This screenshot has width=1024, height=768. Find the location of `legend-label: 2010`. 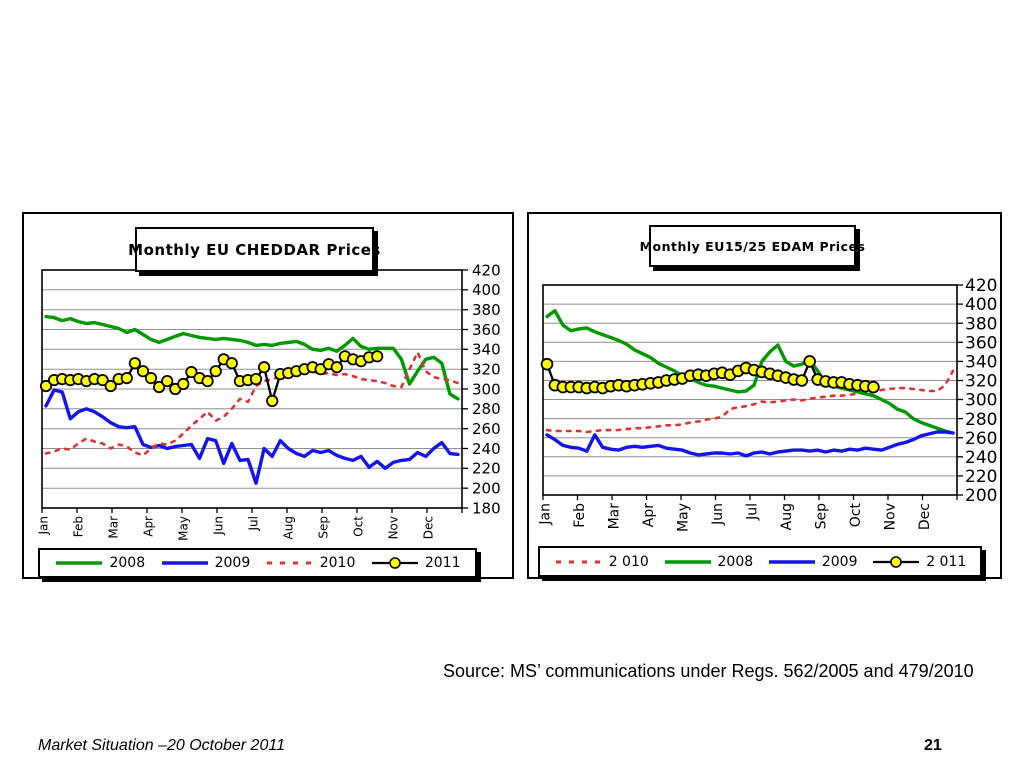

legend-label: 2010 is located at coordinates (337, 563).